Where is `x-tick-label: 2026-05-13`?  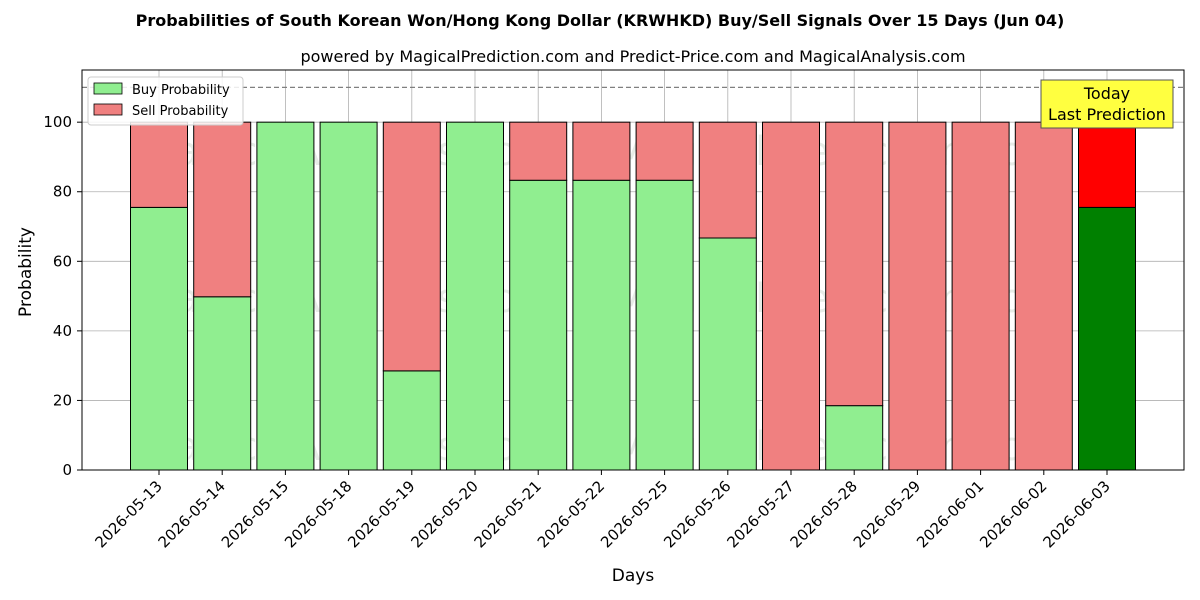 x-tick-label: 2026-05-13 is located at coordinates (128, 514).